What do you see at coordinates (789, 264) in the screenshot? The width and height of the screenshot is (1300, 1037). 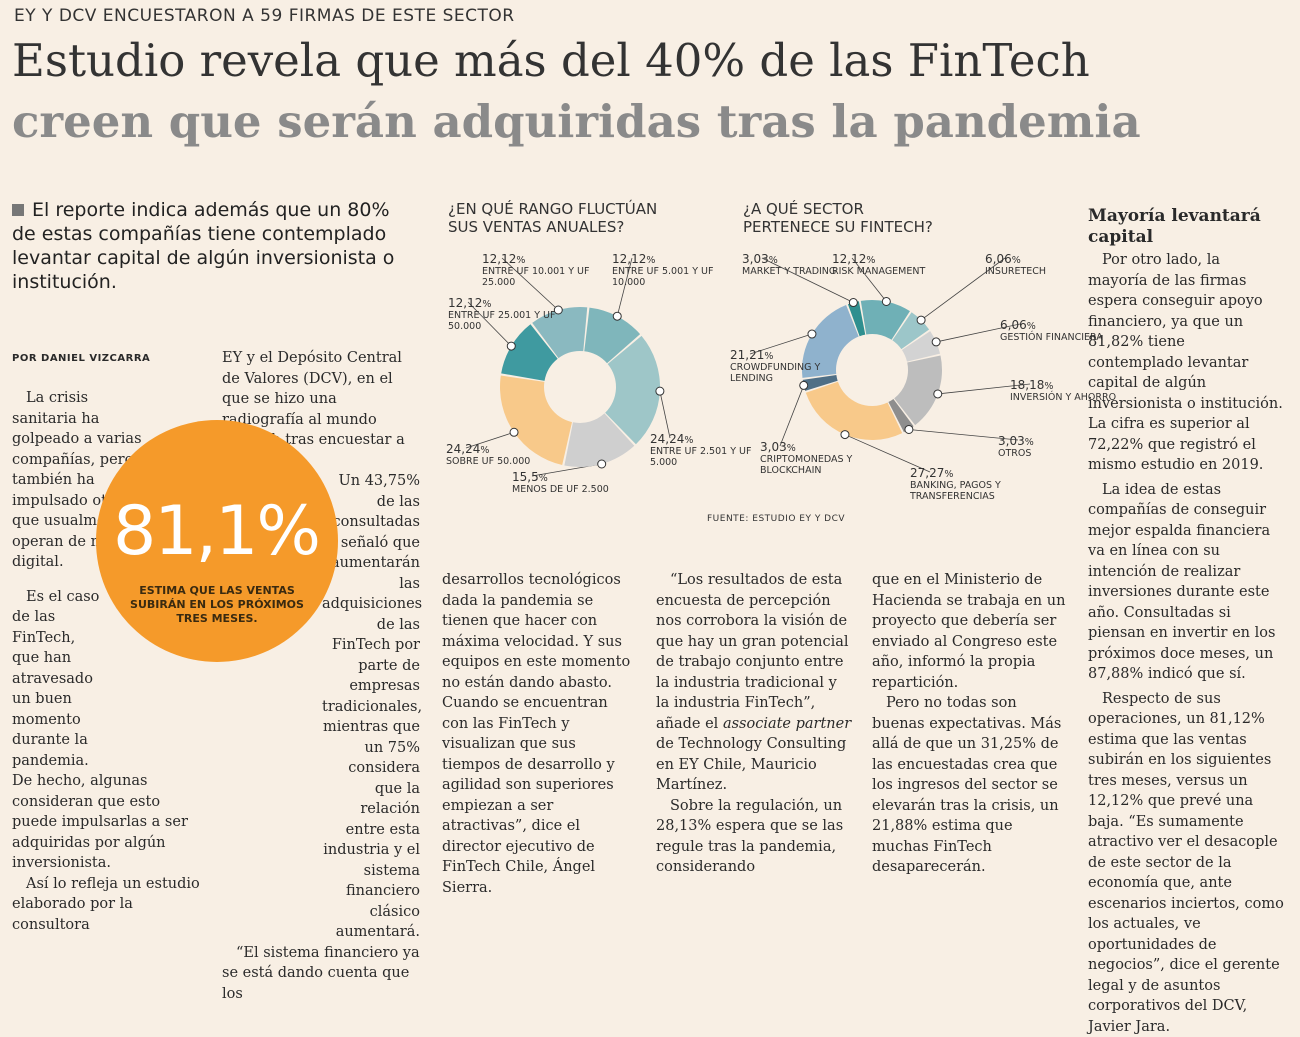 I see `slice-label: 3,03%MARKET Y TRADING` at bounding box center [789, 264].